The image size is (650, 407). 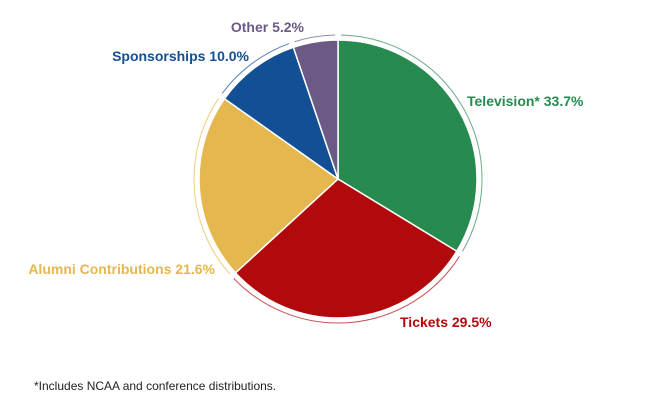 I want to click on slice-label-tickets: Tickets 29.5%, so click(x=446, y=322).